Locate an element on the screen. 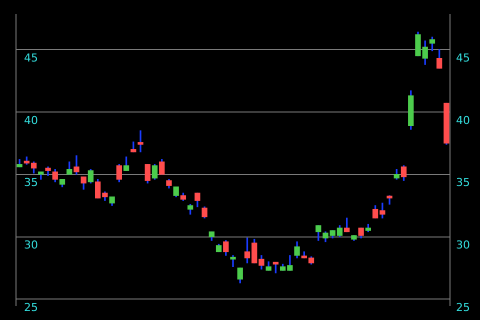  y-tick-label: 45 is located at coordinates (31, 57).